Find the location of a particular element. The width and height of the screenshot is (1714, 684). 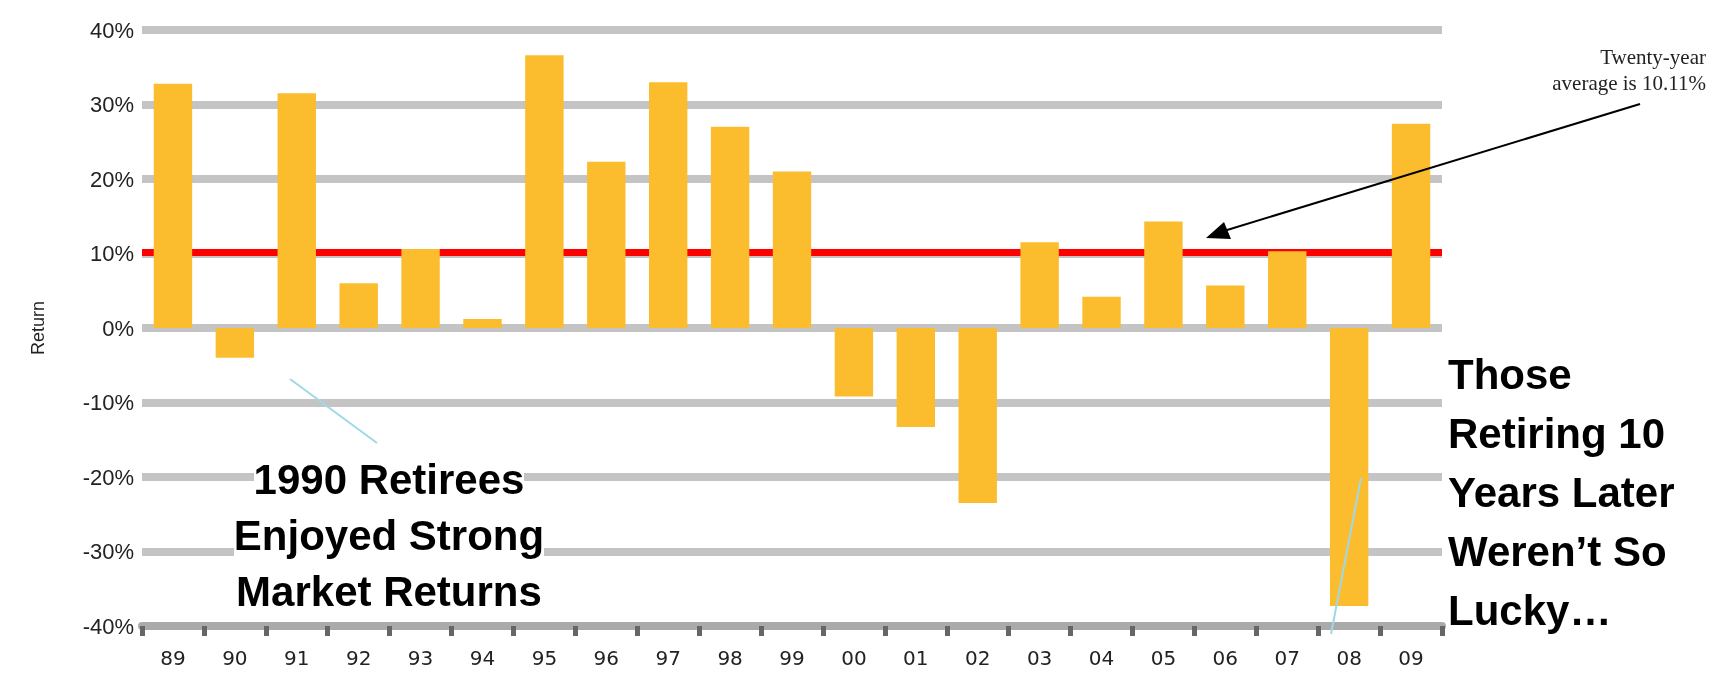

x-tick-label: 92 is located at coordinates (358, 658).